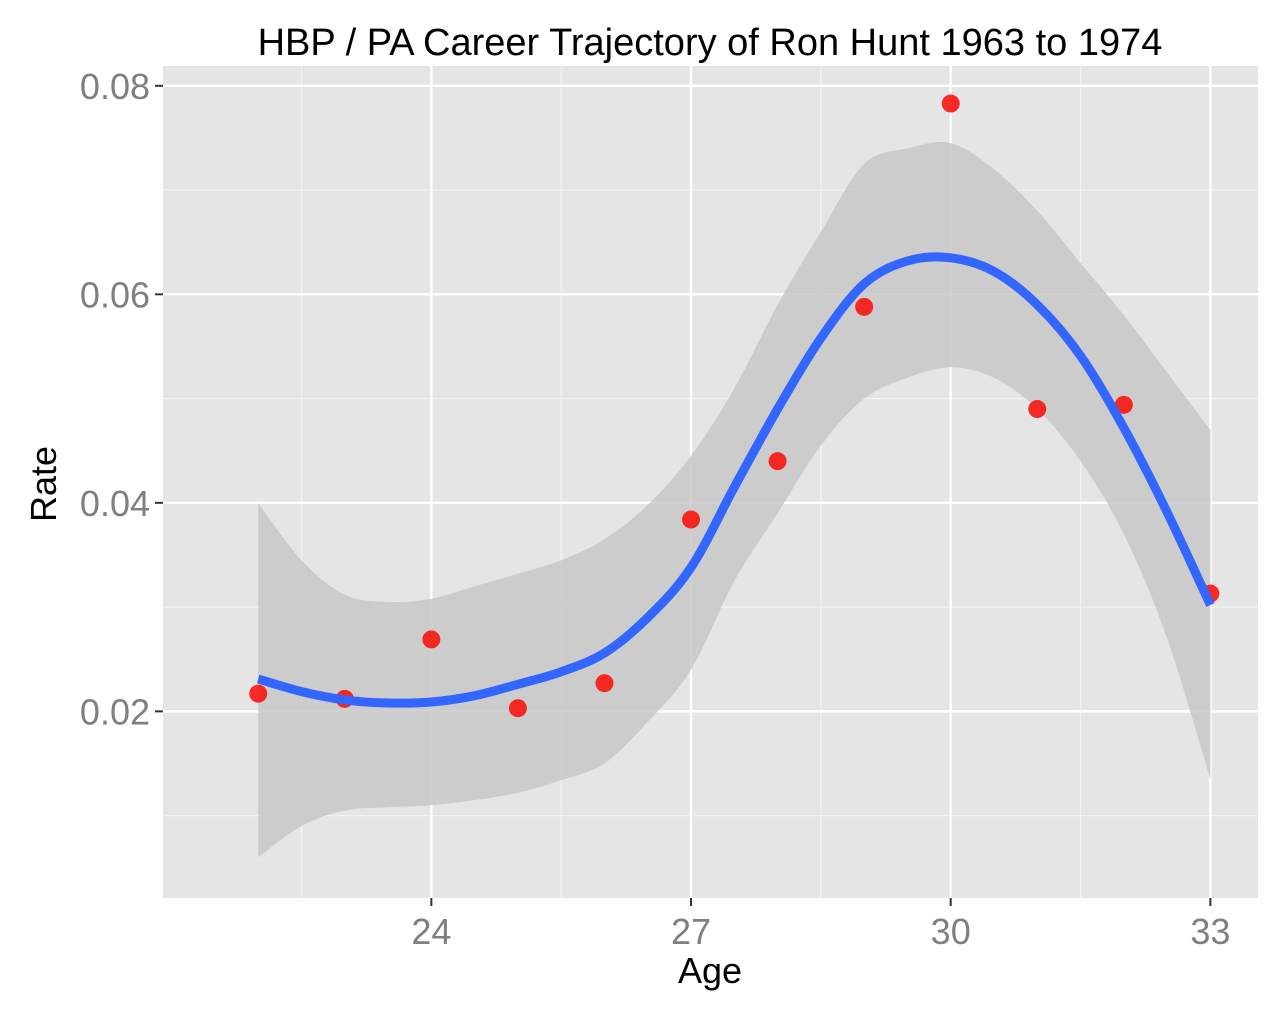 This screenshot has height=1012, width=1270. What do you see at coordinates (115, 399) in the screenshot?
I see `y-tick-labels: 0.02 0.04 0.06 0.08` at bounding box center [115, 399].